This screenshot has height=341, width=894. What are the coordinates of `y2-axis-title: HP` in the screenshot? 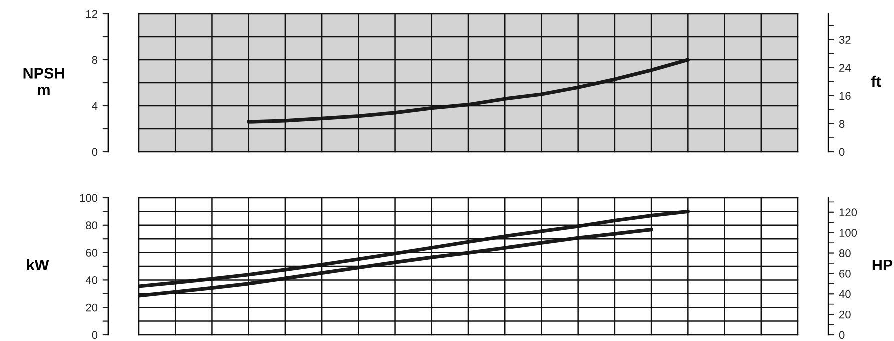 It's located at (882, 265).